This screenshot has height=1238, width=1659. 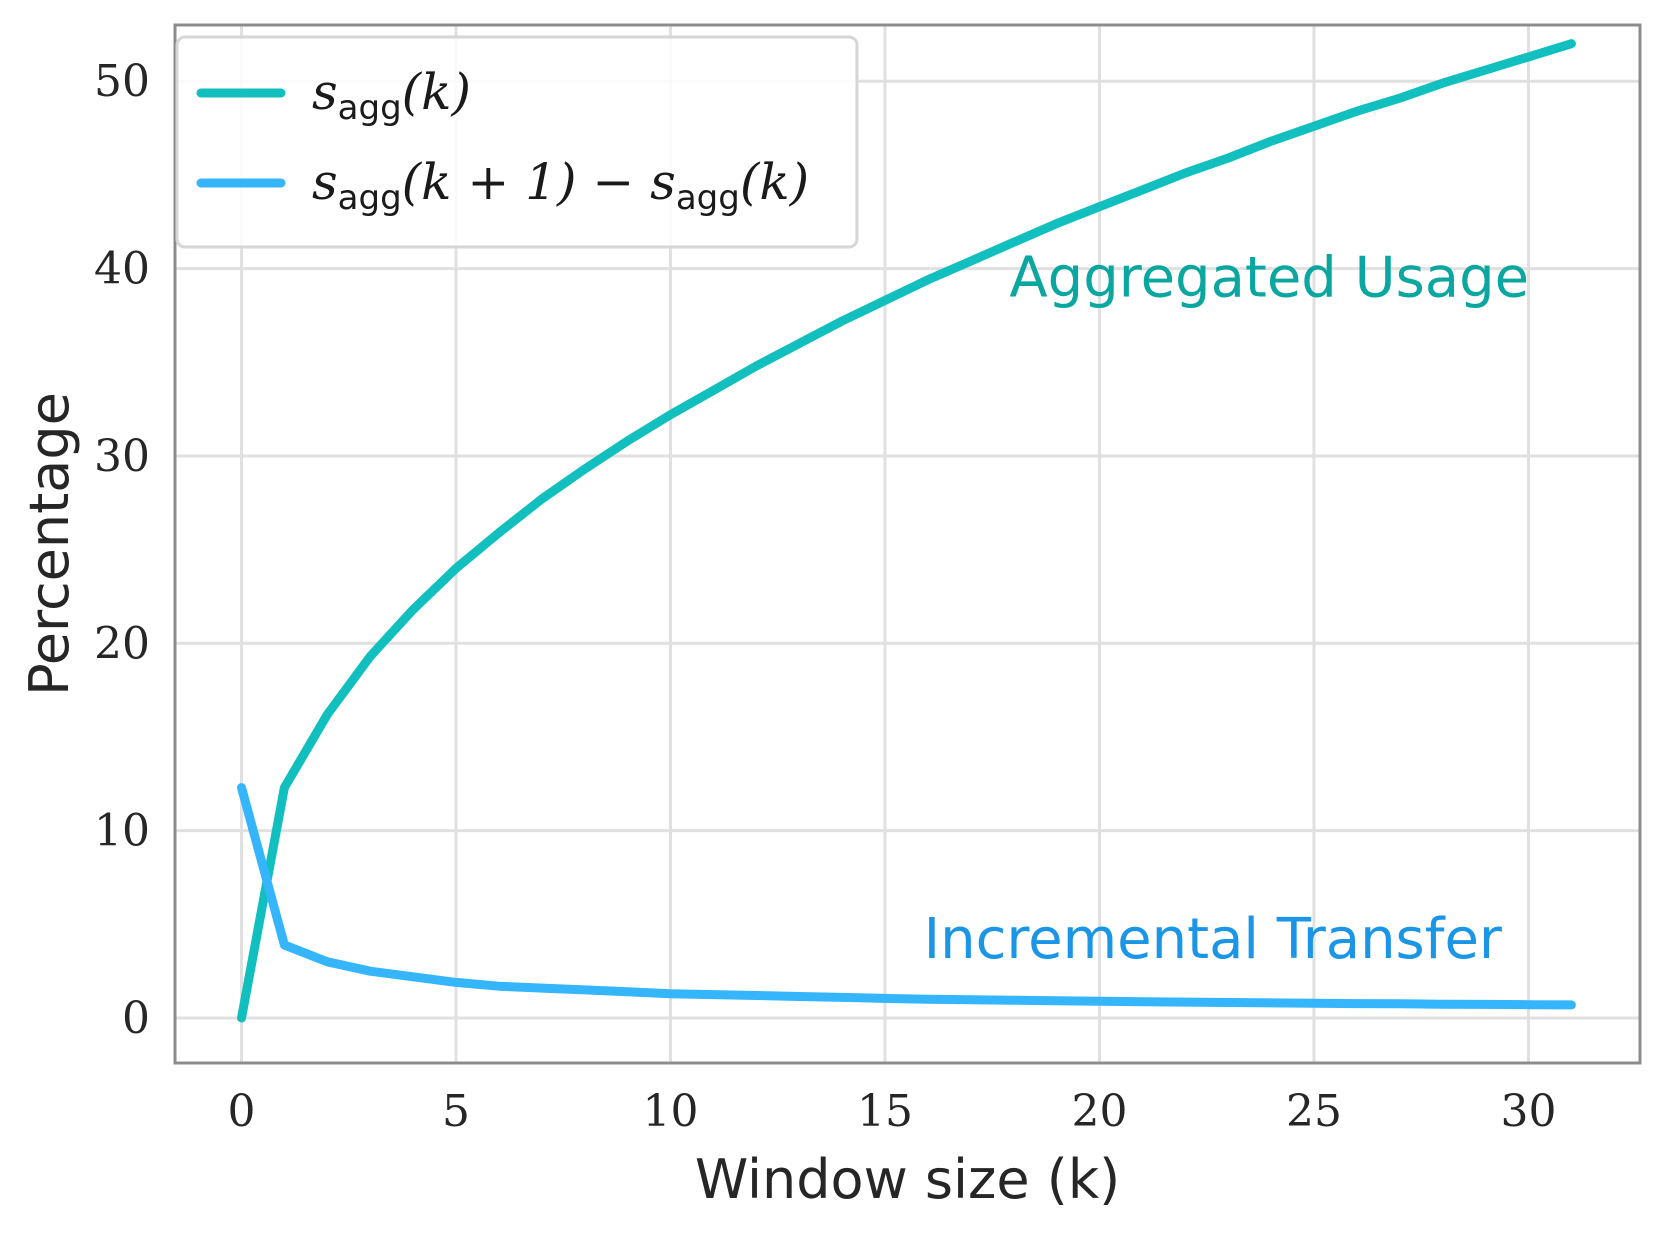 What do you see at coordinates (1528, 1111) in the screenshot?
I see `x-tick-label: 30` at bounding box center [1528, 1111].